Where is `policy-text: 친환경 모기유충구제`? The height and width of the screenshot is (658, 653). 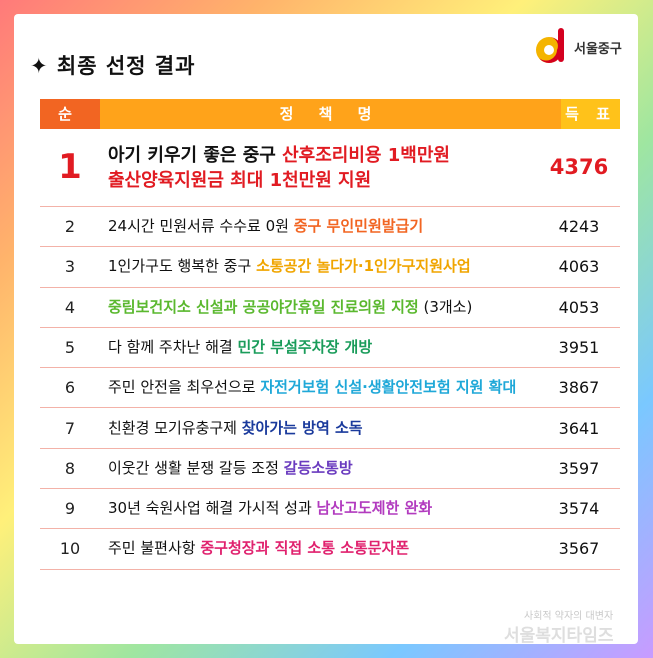 policy-text: 친환경 모기유충구제 is located at coordinates (175, 427).